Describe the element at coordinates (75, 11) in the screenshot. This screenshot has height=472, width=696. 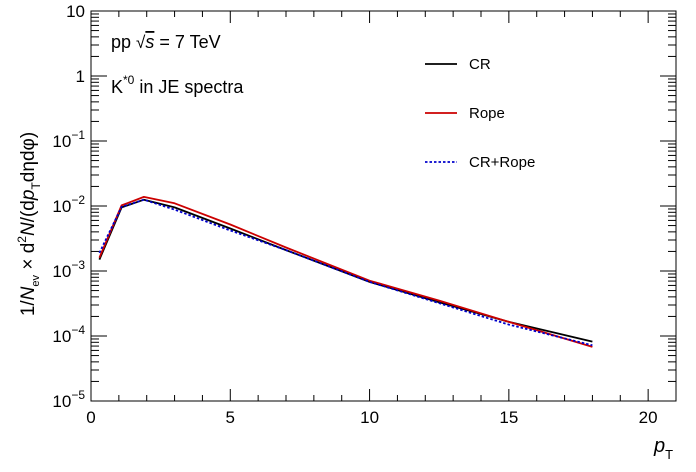
I see `y-tick-label: 10` at that location.